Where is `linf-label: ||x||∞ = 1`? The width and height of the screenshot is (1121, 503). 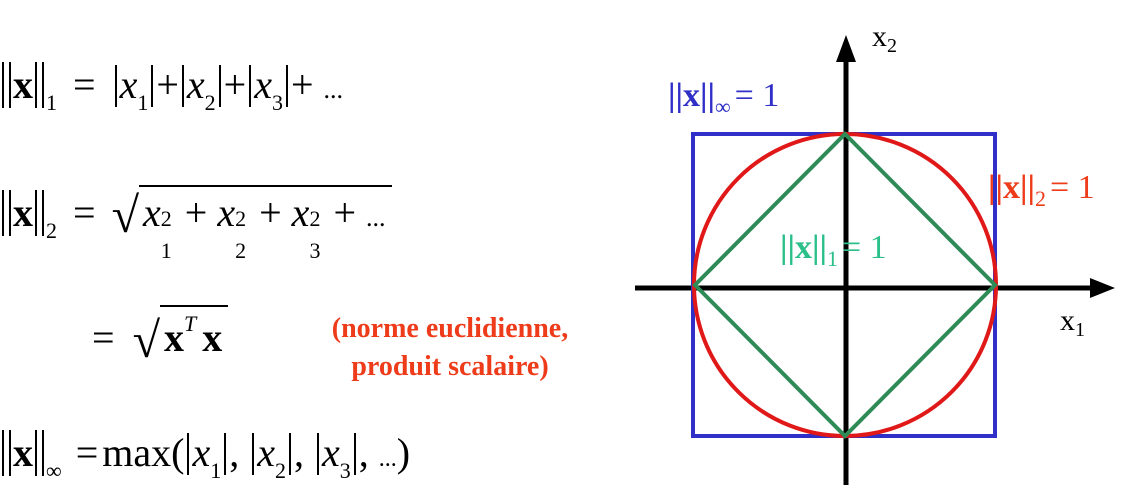
linf-label: ||x||∞ = 1 is located at coordinates (723, 98).